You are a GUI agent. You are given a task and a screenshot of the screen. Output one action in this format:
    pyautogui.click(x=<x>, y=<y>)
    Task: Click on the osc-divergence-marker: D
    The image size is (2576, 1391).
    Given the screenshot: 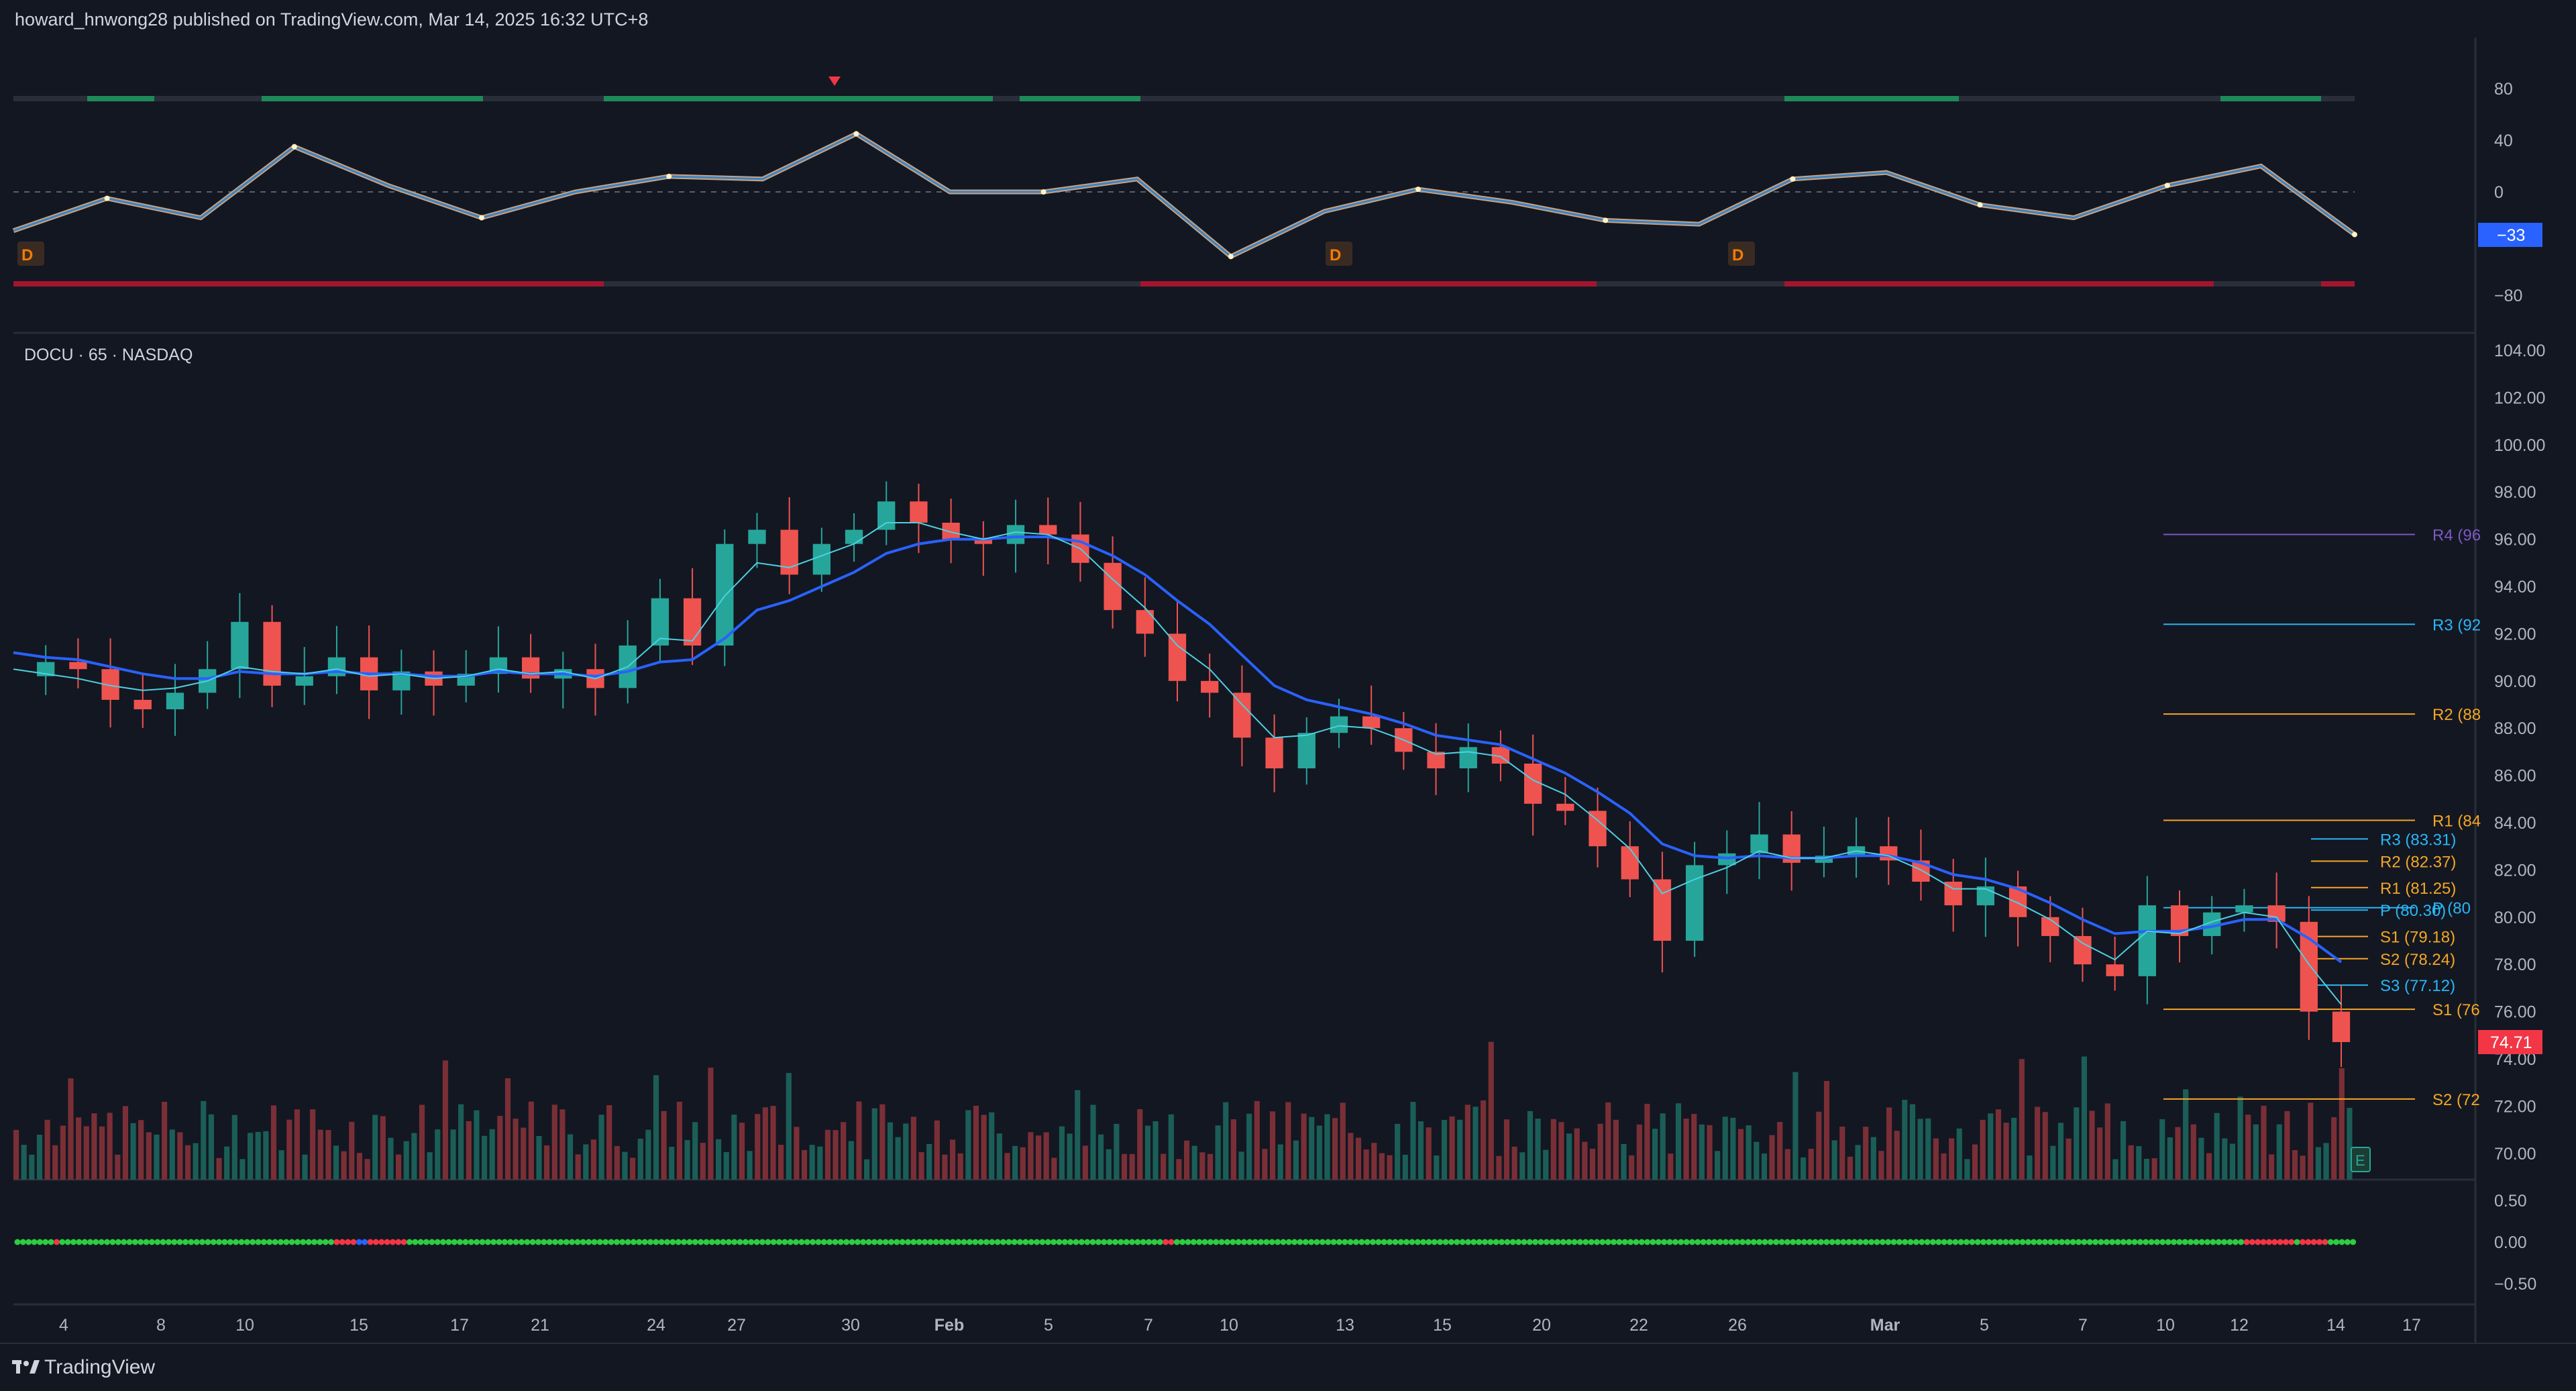 What is the action you would take?
    pyautogui.click(x=1335, y=255)
    